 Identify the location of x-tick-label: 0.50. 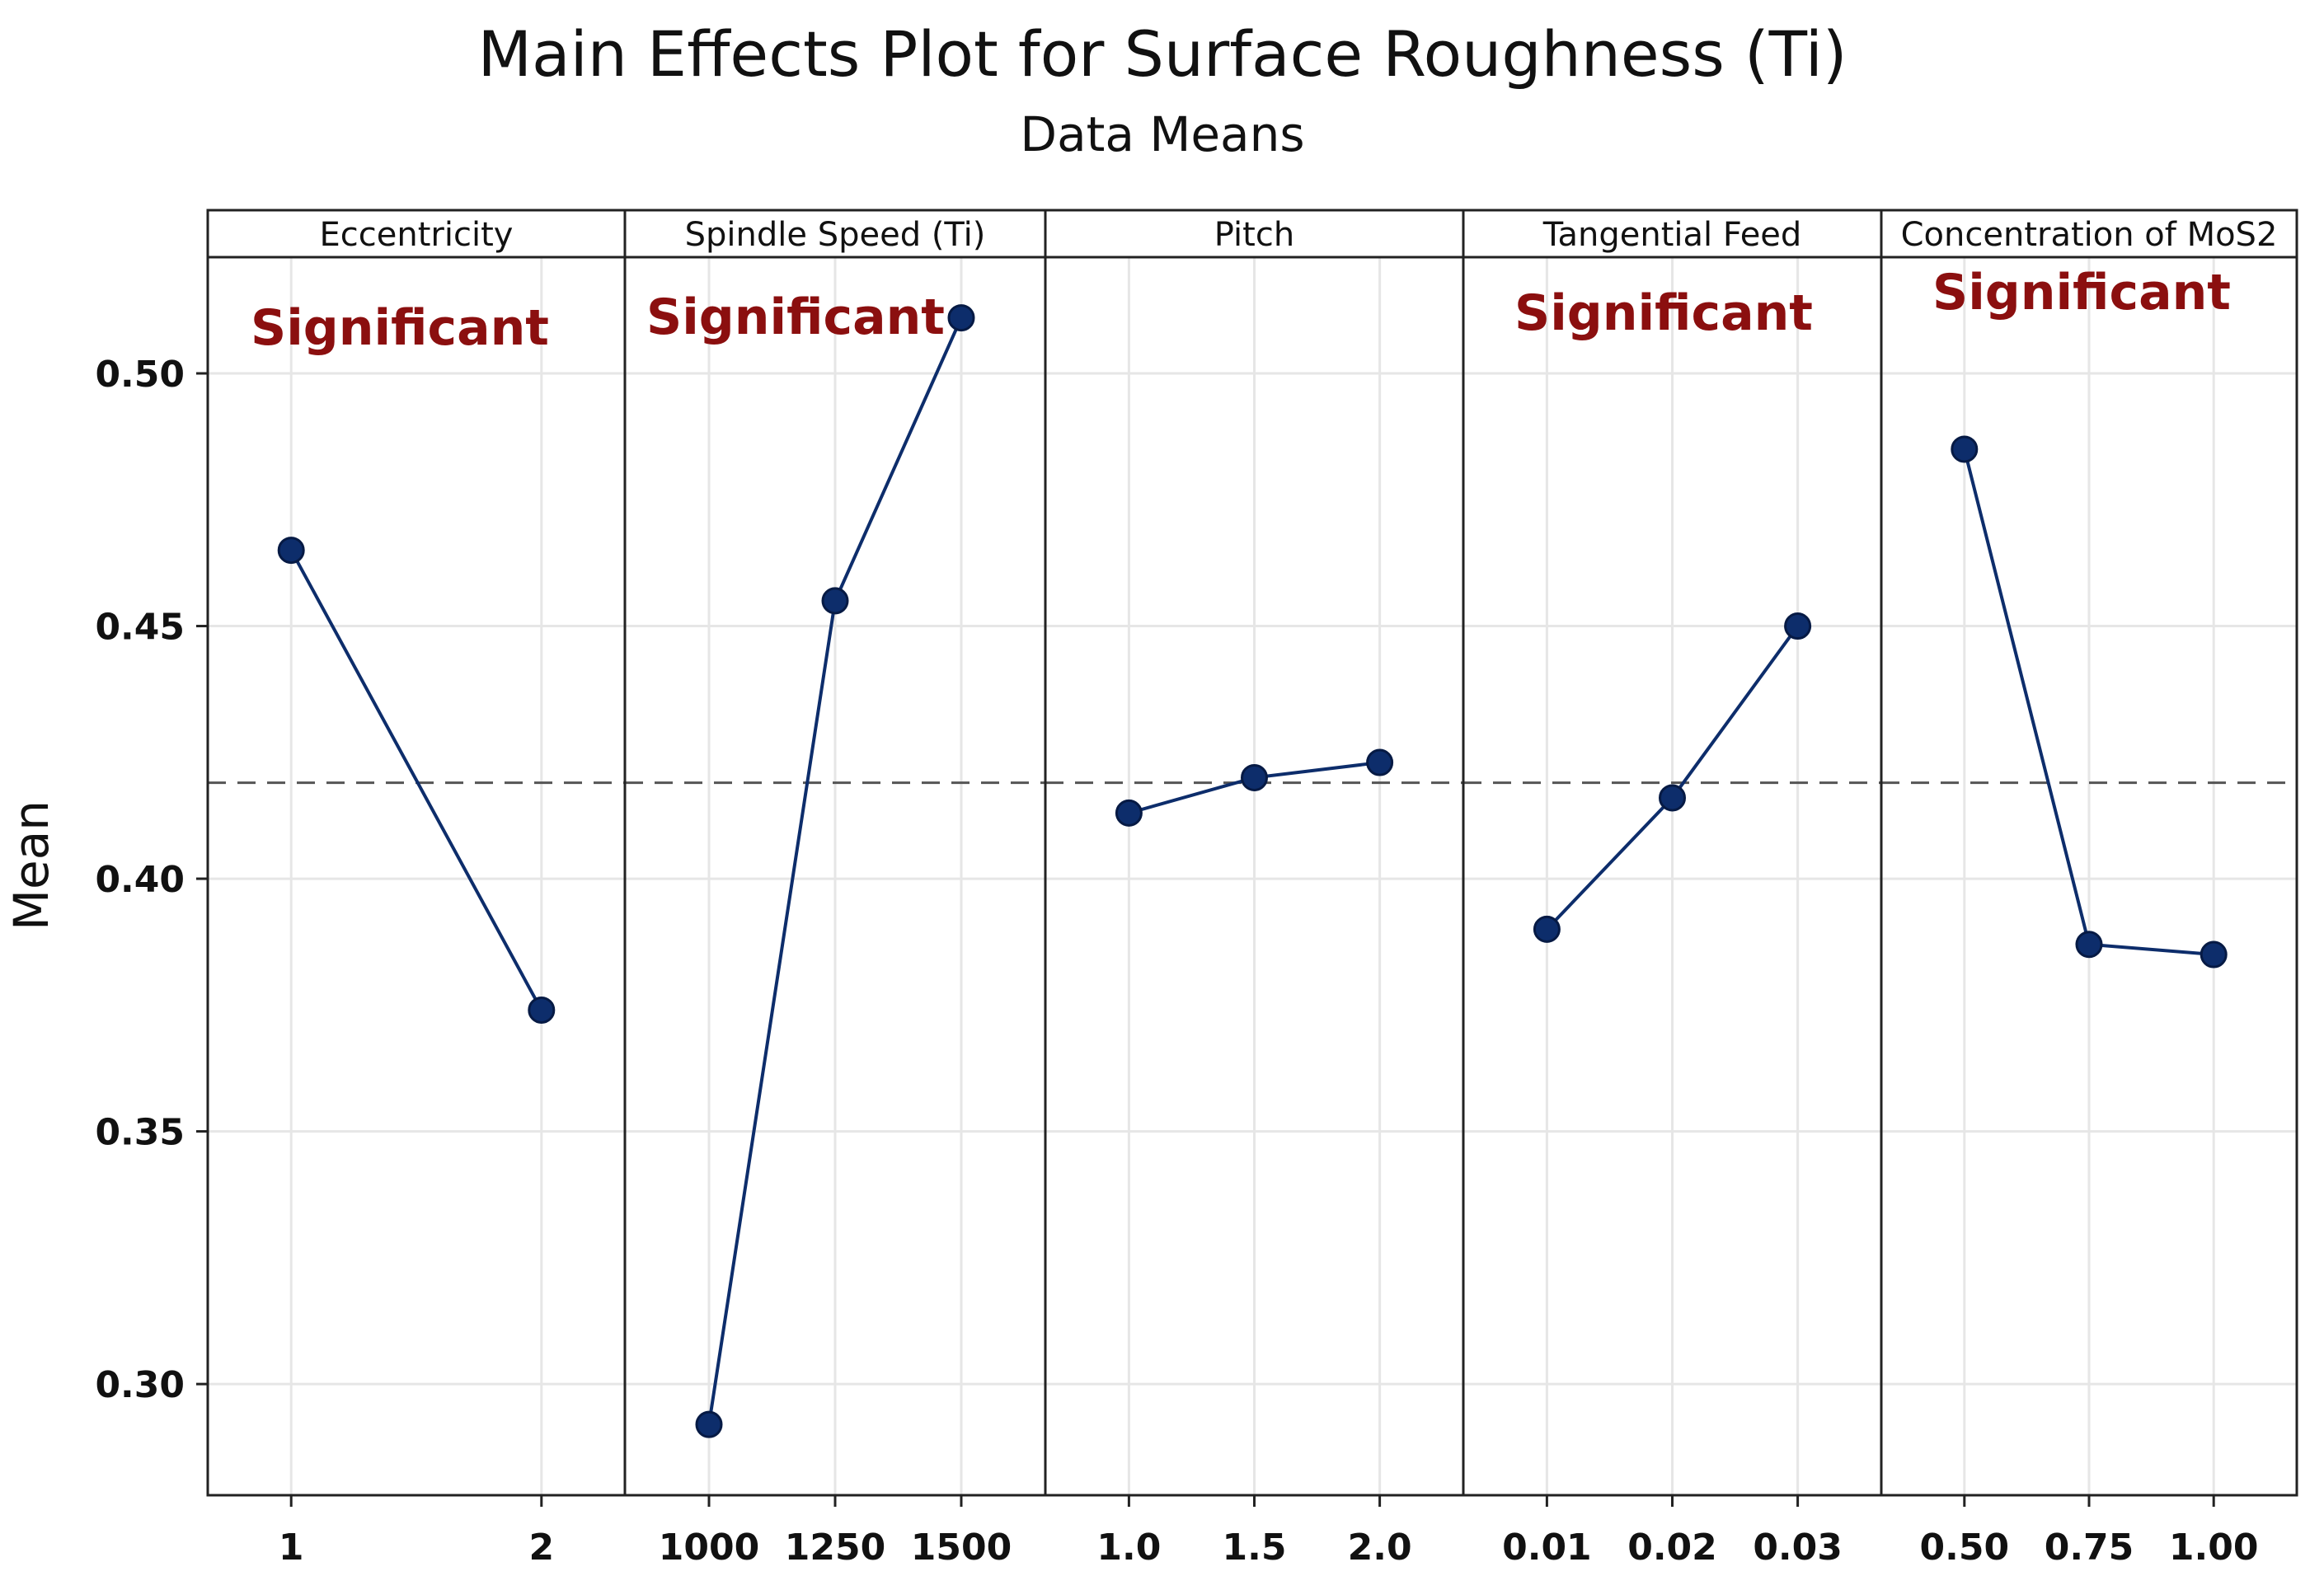
(1965, 1548).